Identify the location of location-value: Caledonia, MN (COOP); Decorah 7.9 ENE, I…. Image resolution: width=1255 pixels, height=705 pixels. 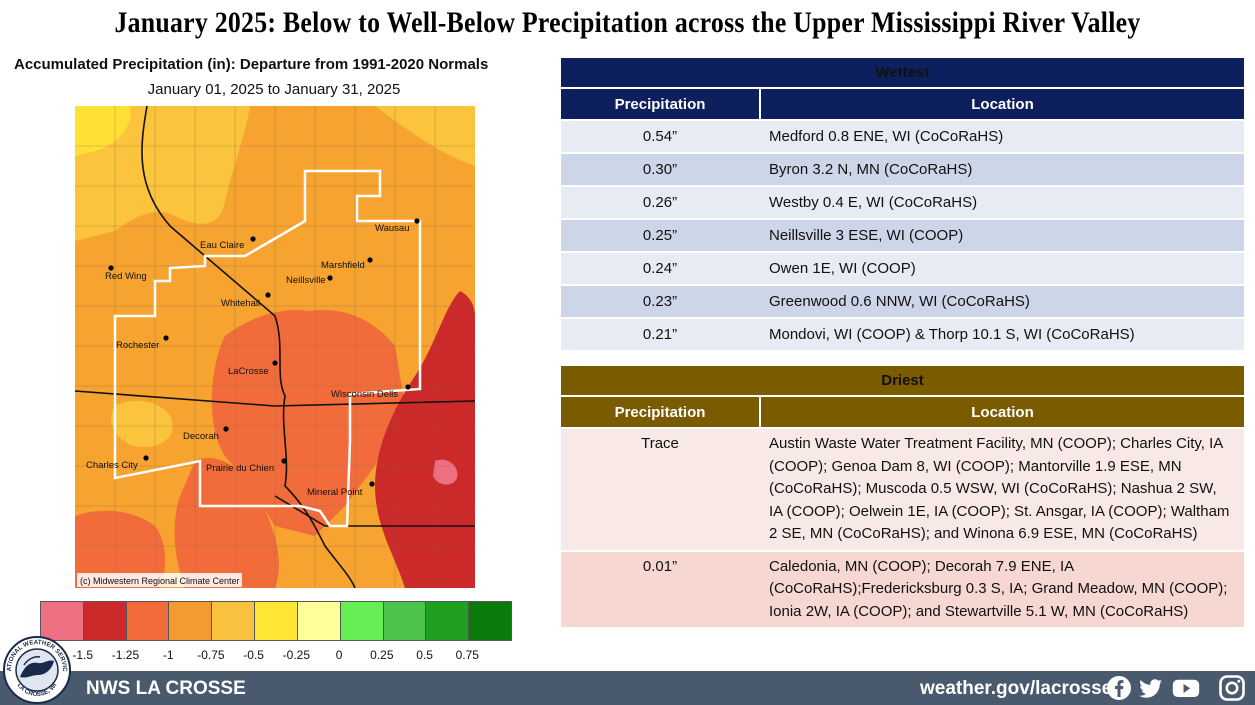
(1001, 589).